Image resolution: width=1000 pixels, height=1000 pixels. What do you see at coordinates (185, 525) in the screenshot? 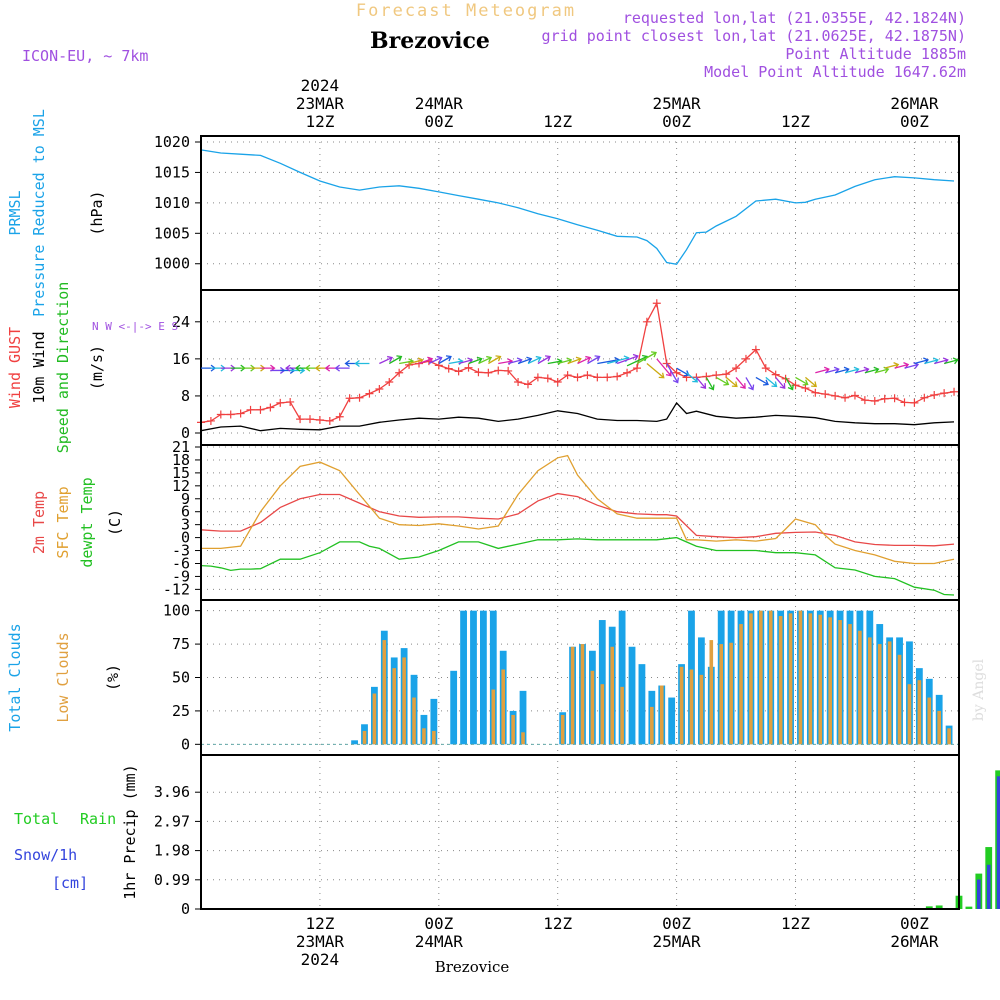
I see `ytick-label: 3` at bounding box center [185, 525].